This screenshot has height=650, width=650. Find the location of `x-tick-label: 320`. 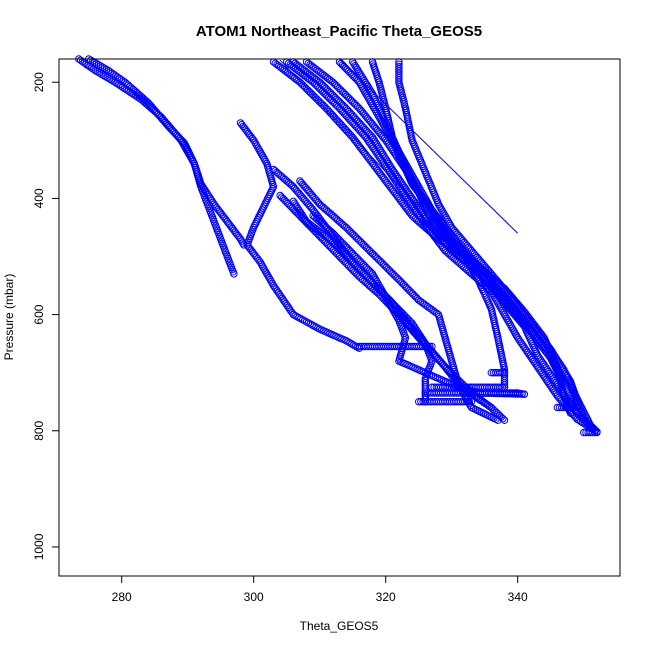

x-tick-label: 320 is located at coordinates (386, 597).